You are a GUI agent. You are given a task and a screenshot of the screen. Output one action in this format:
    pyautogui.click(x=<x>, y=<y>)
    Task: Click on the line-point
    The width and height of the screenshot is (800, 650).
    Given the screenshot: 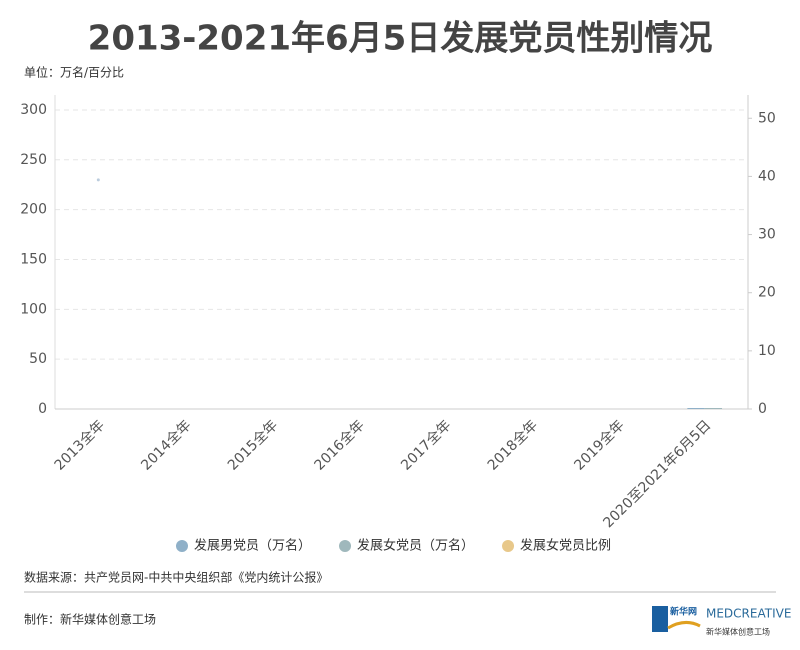 What is the action you would take?
    pyautogui.click(x=98, y=180)
    